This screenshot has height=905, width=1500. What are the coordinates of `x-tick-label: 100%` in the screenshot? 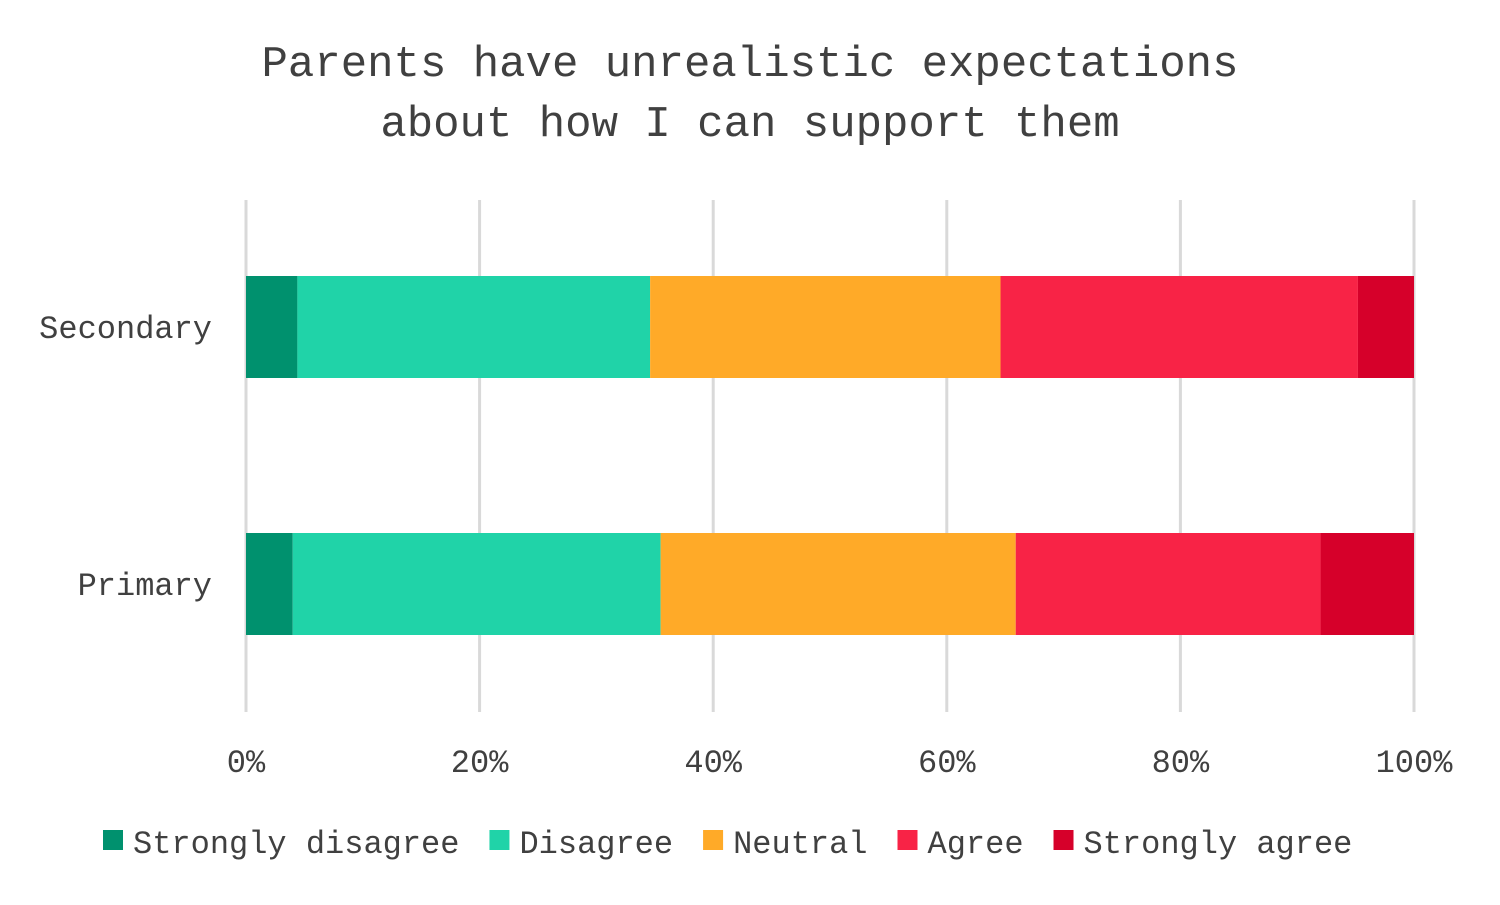 It's located at (1415, 763).